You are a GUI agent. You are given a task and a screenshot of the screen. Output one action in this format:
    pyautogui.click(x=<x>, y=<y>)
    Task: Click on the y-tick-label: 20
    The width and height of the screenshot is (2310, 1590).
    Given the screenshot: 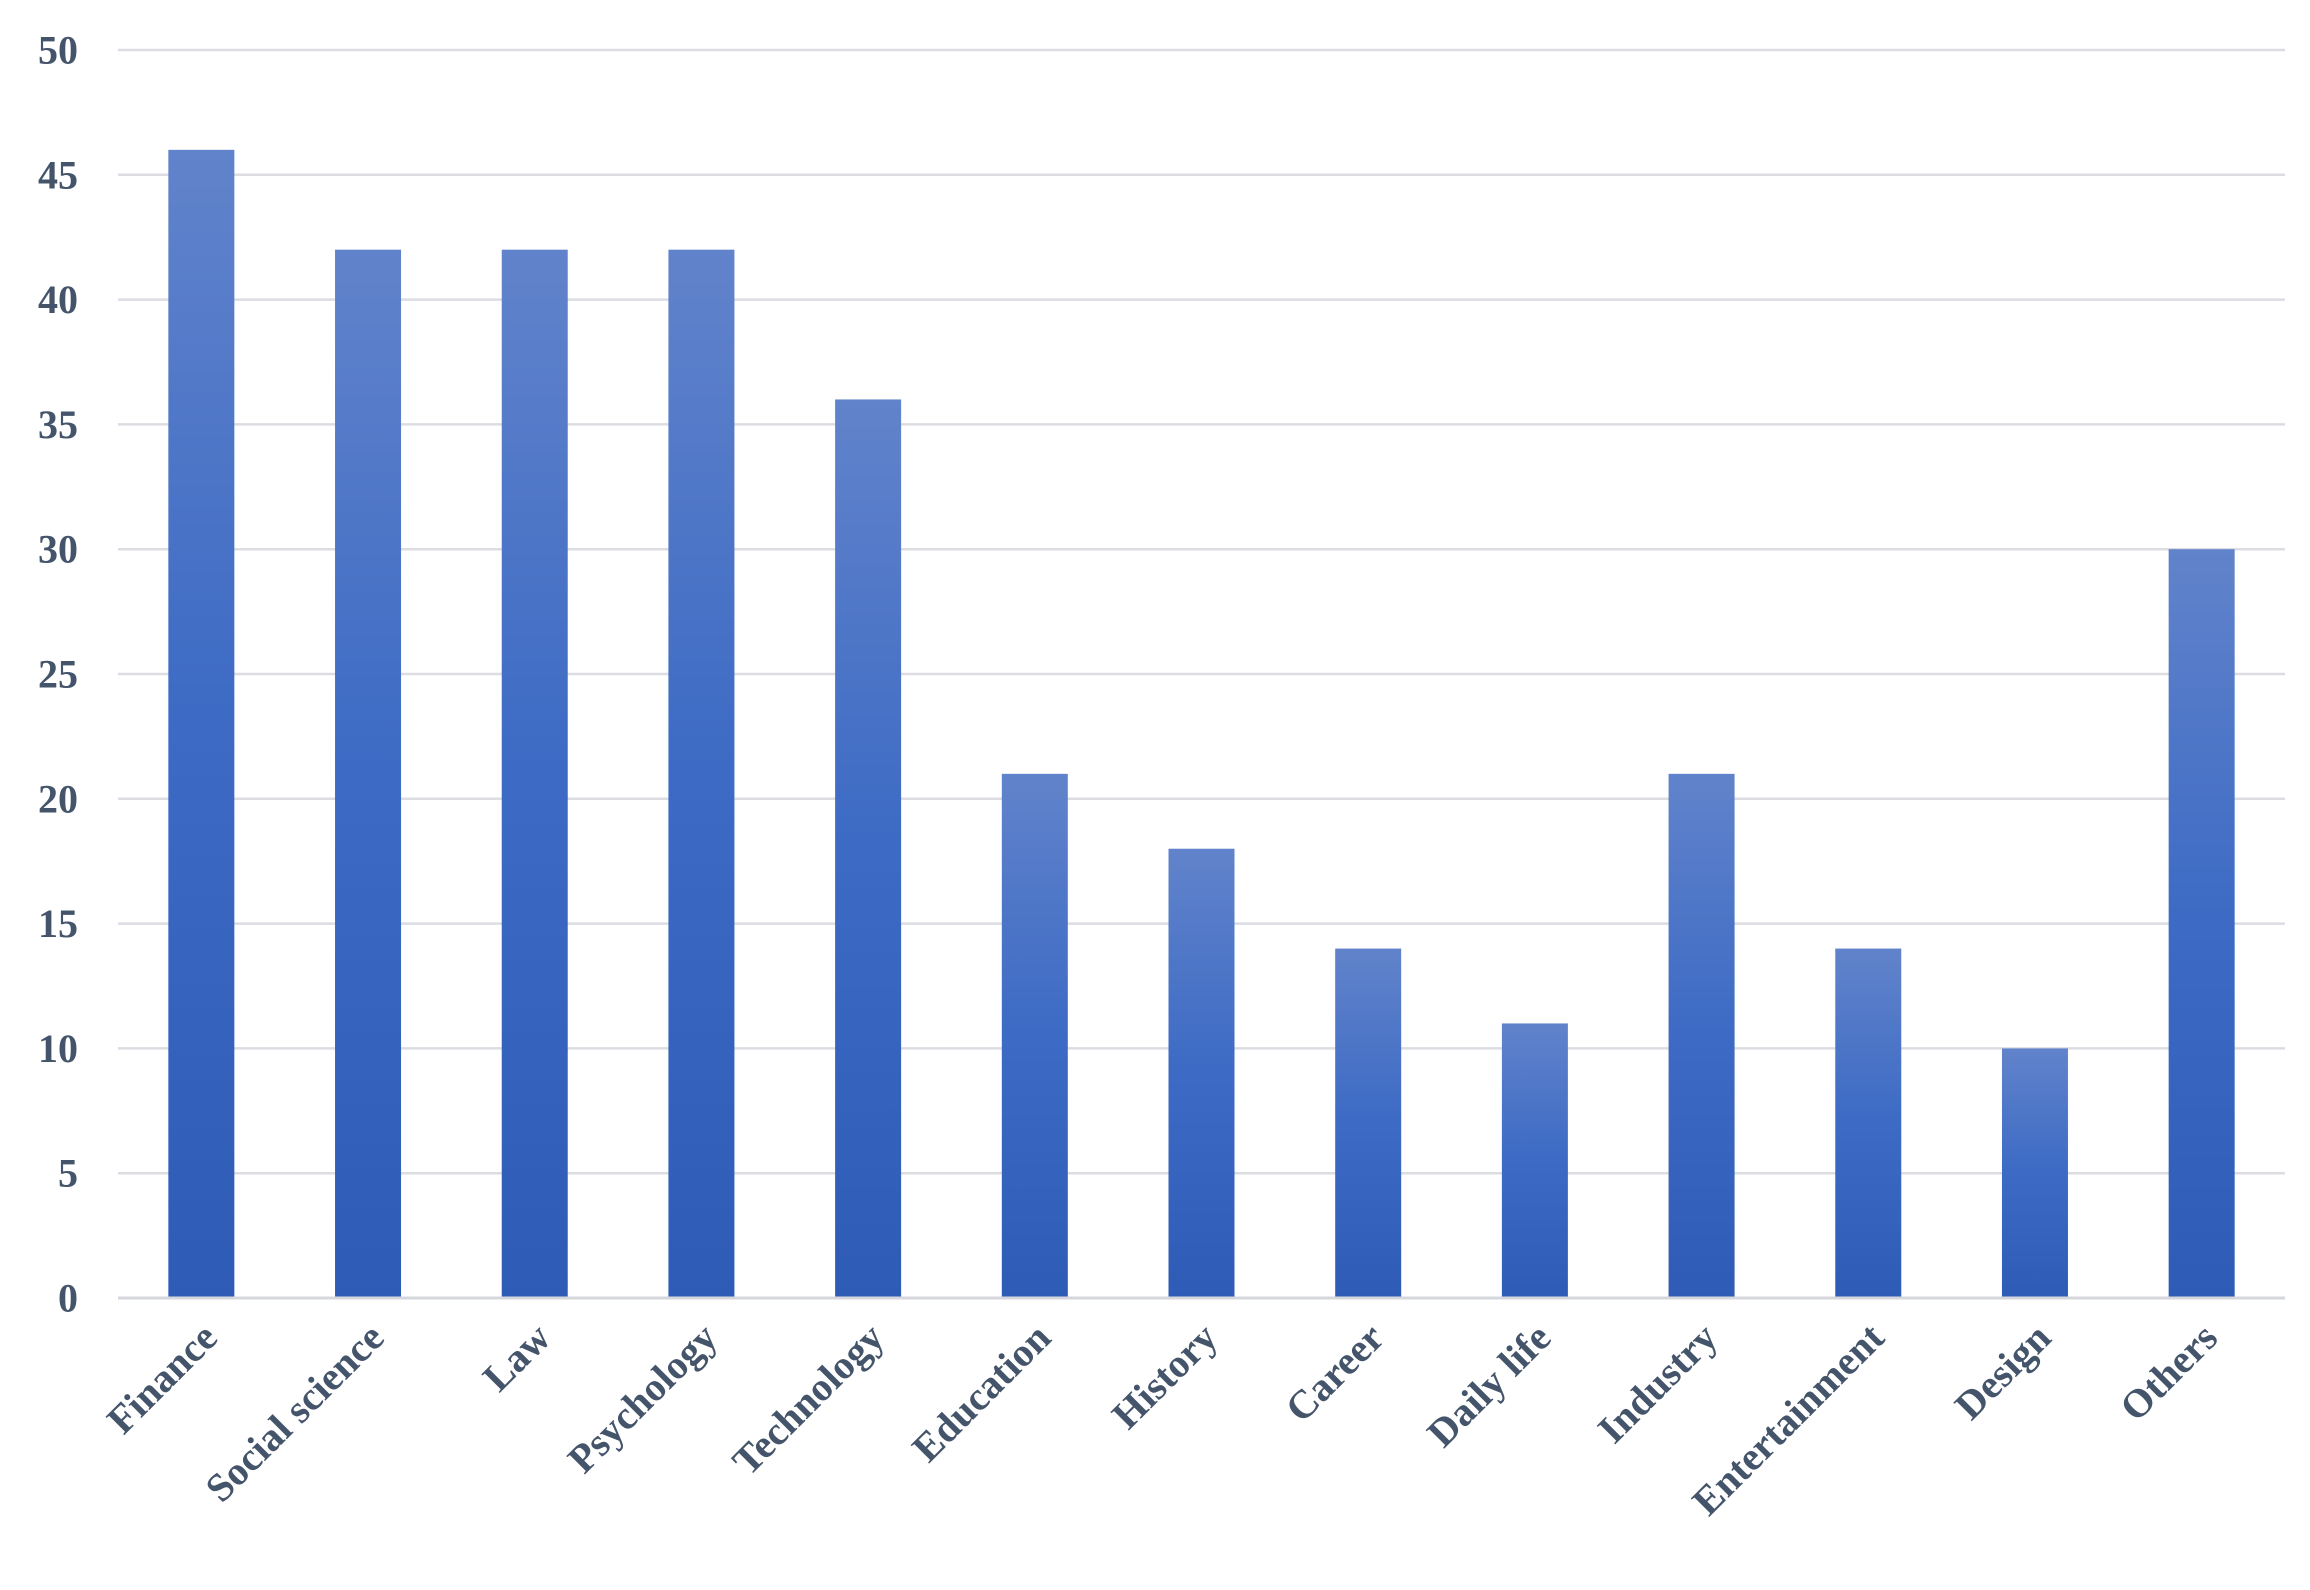 What is the action you would take?
    pyautogui.click(x=58, y=798)
    